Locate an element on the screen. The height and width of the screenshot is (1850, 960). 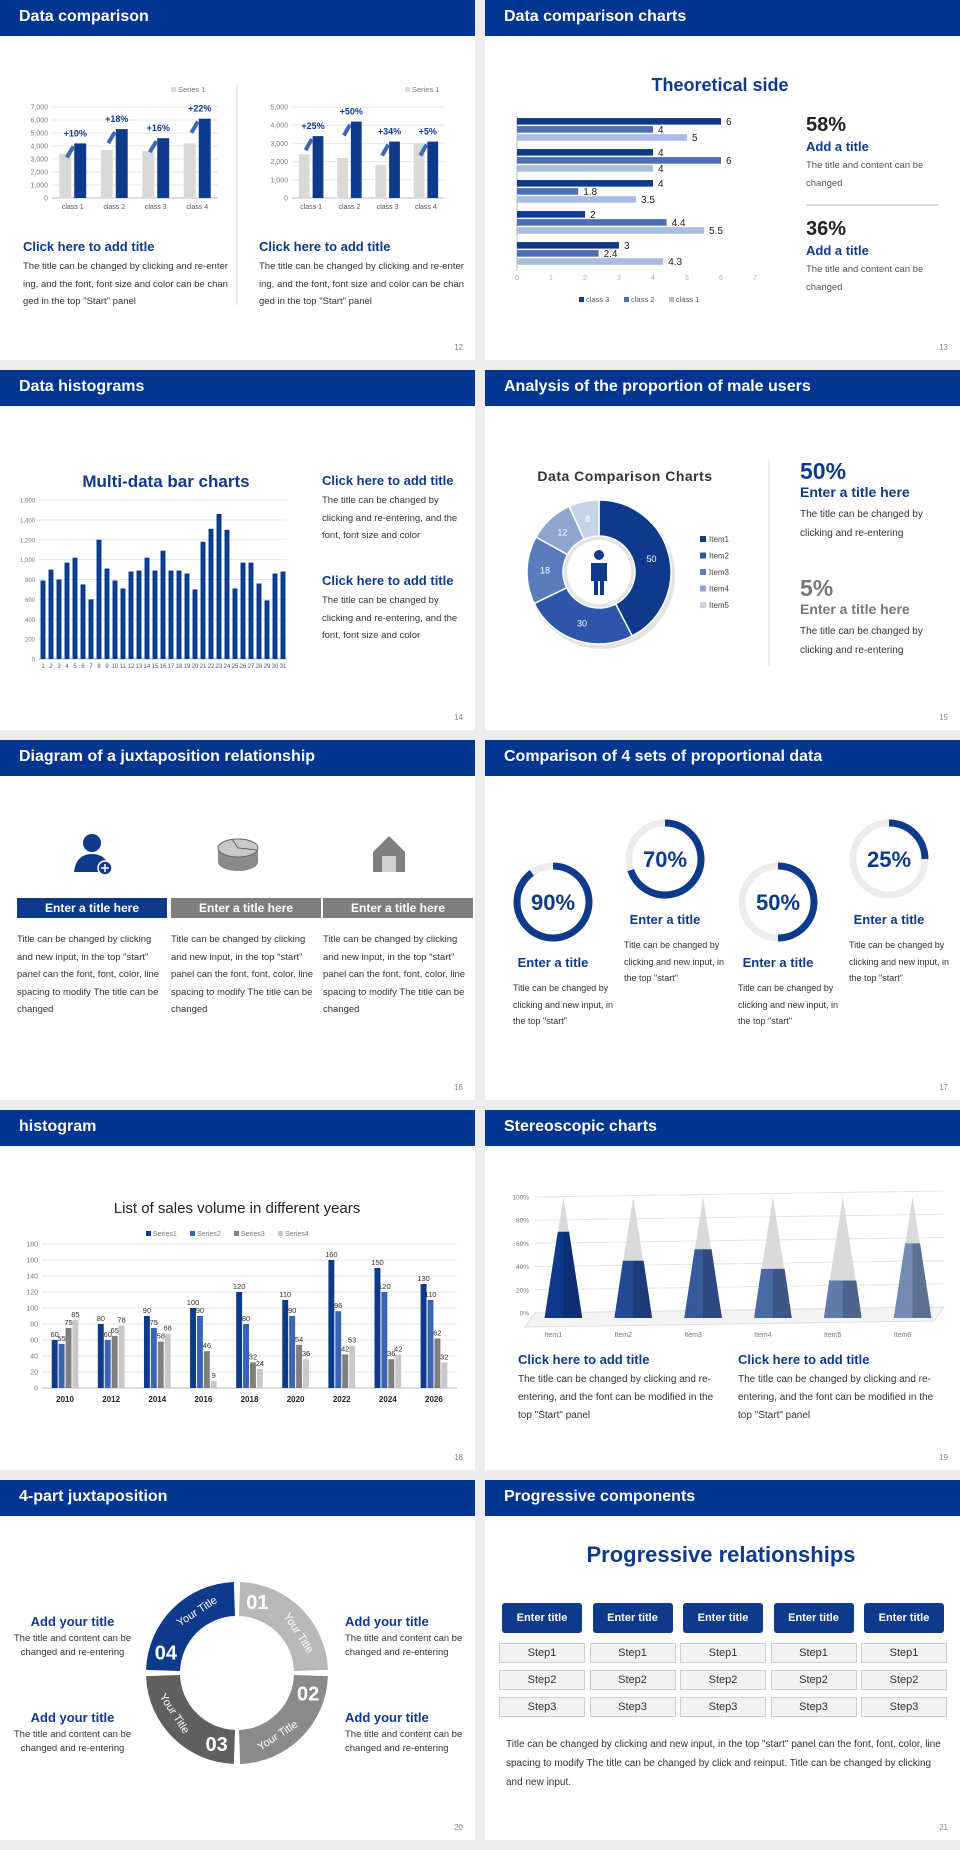
annotation: +25% is located at coordinates (312, 126).